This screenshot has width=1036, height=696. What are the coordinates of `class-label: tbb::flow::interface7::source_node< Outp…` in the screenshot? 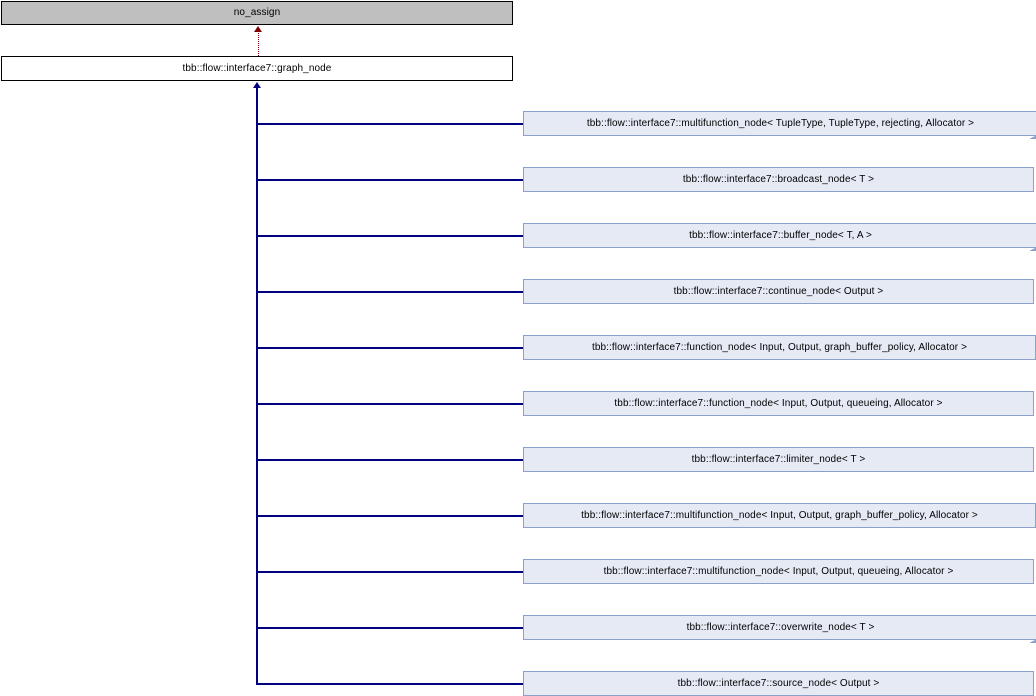 It's located at (778, 683).